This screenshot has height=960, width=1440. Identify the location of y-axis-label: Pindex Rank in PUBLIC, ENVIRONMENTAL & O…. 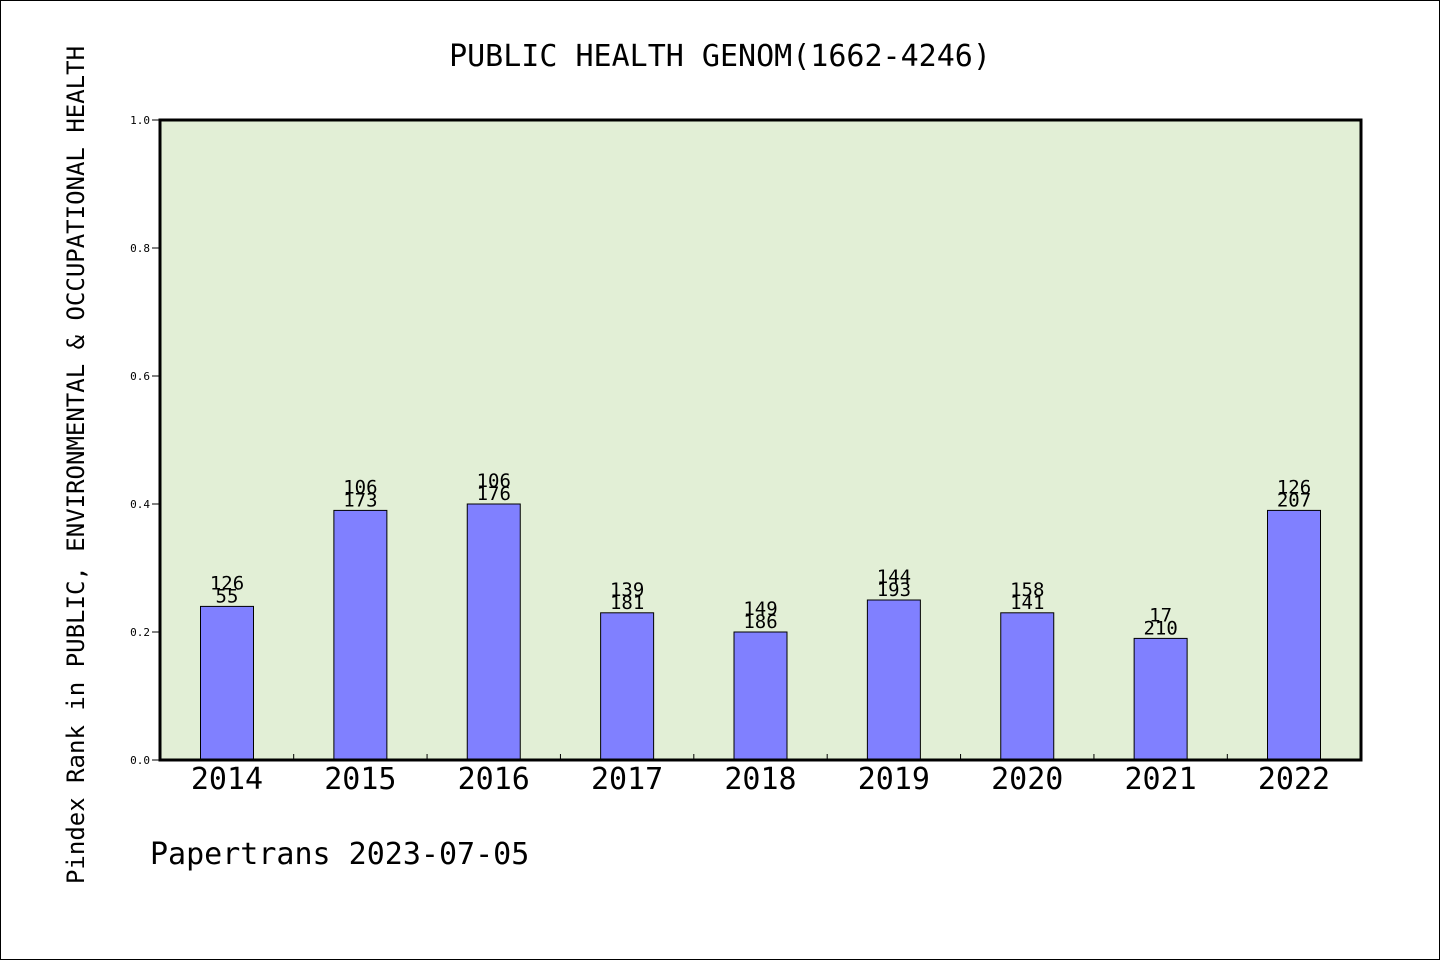
(76, 465).